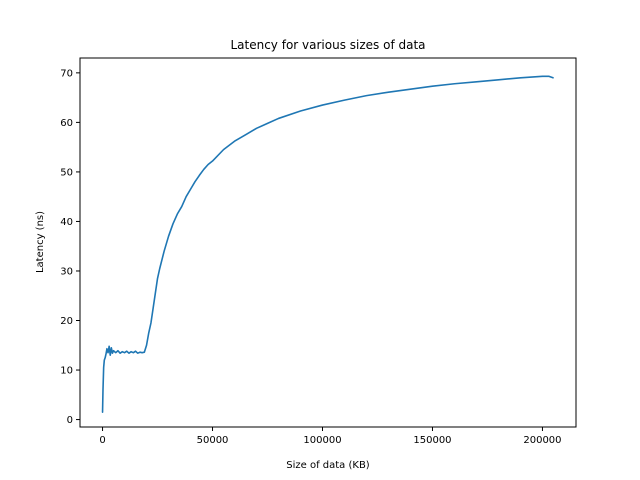 The height and width of the screenshot is (480, 640). I want to click on y-tick-label: 10, so click(66, 371).